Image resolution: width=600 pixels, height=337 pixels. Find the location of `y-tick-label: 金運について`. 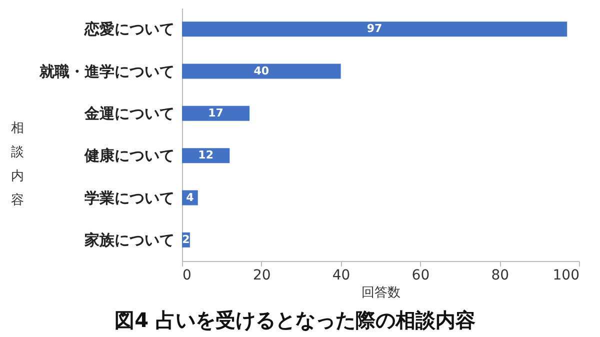

y-tick-label: 金運について is located at coordinates (129, 113).